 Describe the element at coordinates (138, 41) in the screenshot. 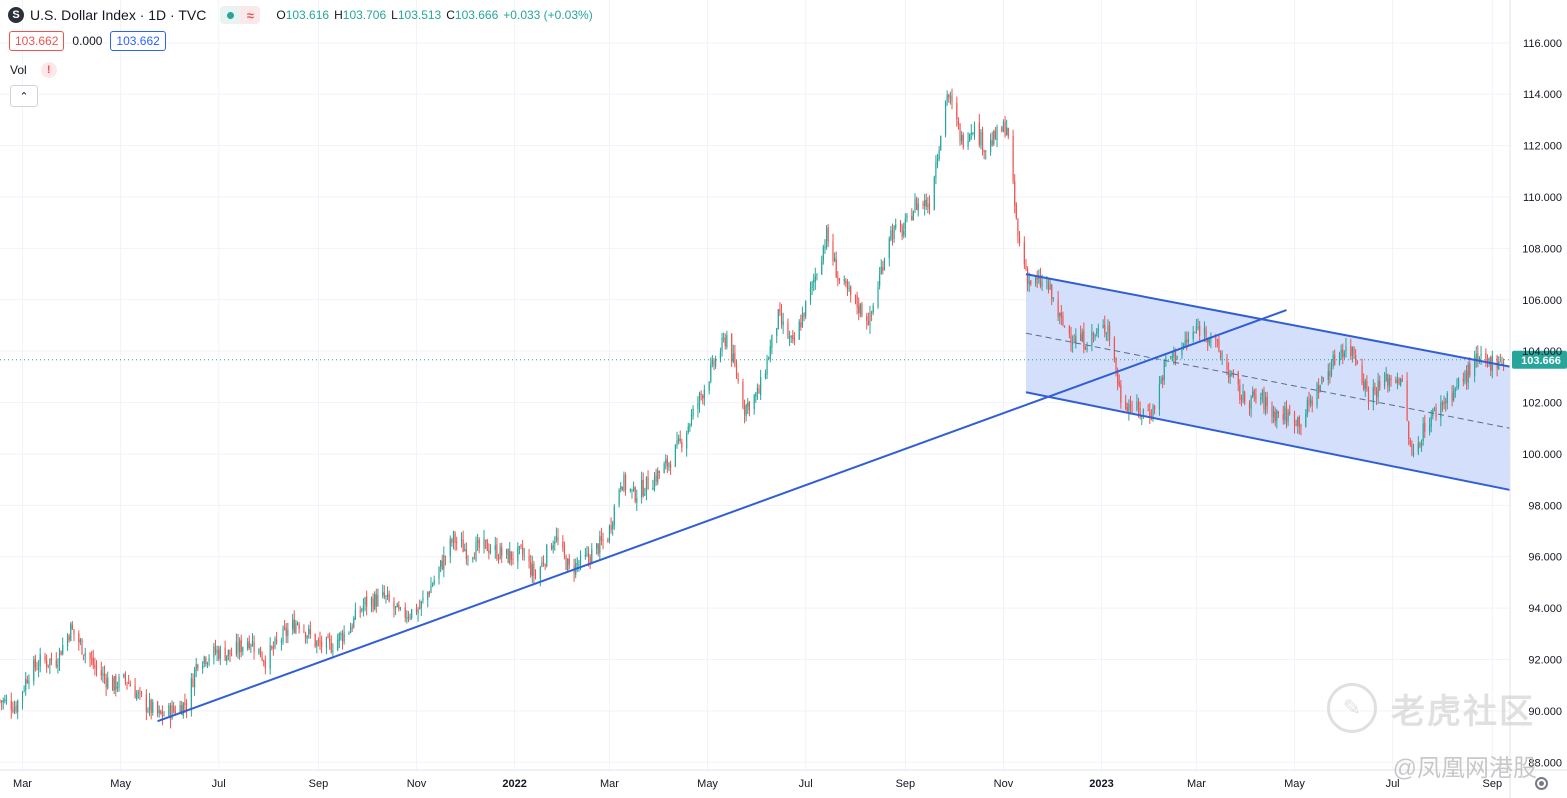

I see `ask-button: 103.662` at that location.